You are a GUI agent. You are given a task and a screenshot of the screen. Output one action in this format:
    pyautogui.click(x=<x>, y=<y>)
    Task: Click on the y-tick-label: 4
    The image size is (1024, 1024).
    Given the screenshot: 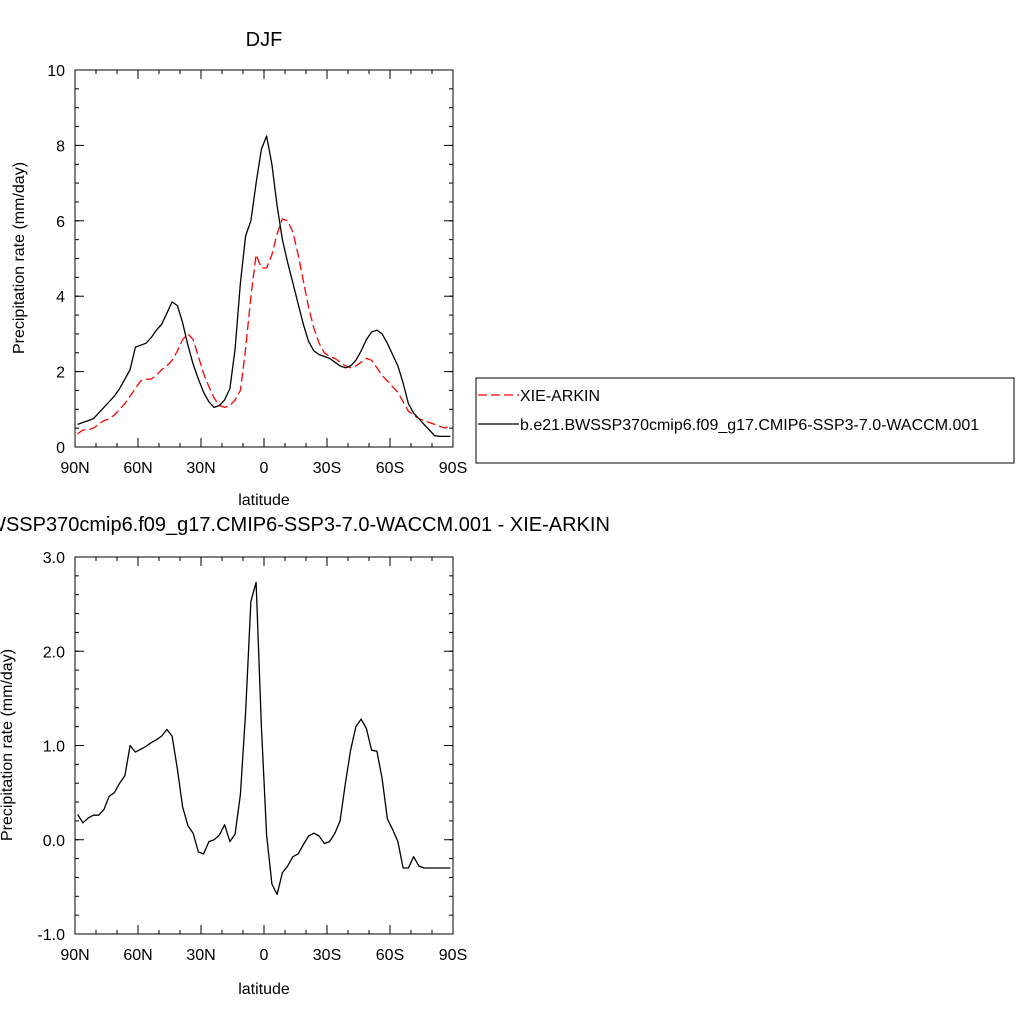 What is the action you would take?
    pyautogui.click(x=60, y=297)
    